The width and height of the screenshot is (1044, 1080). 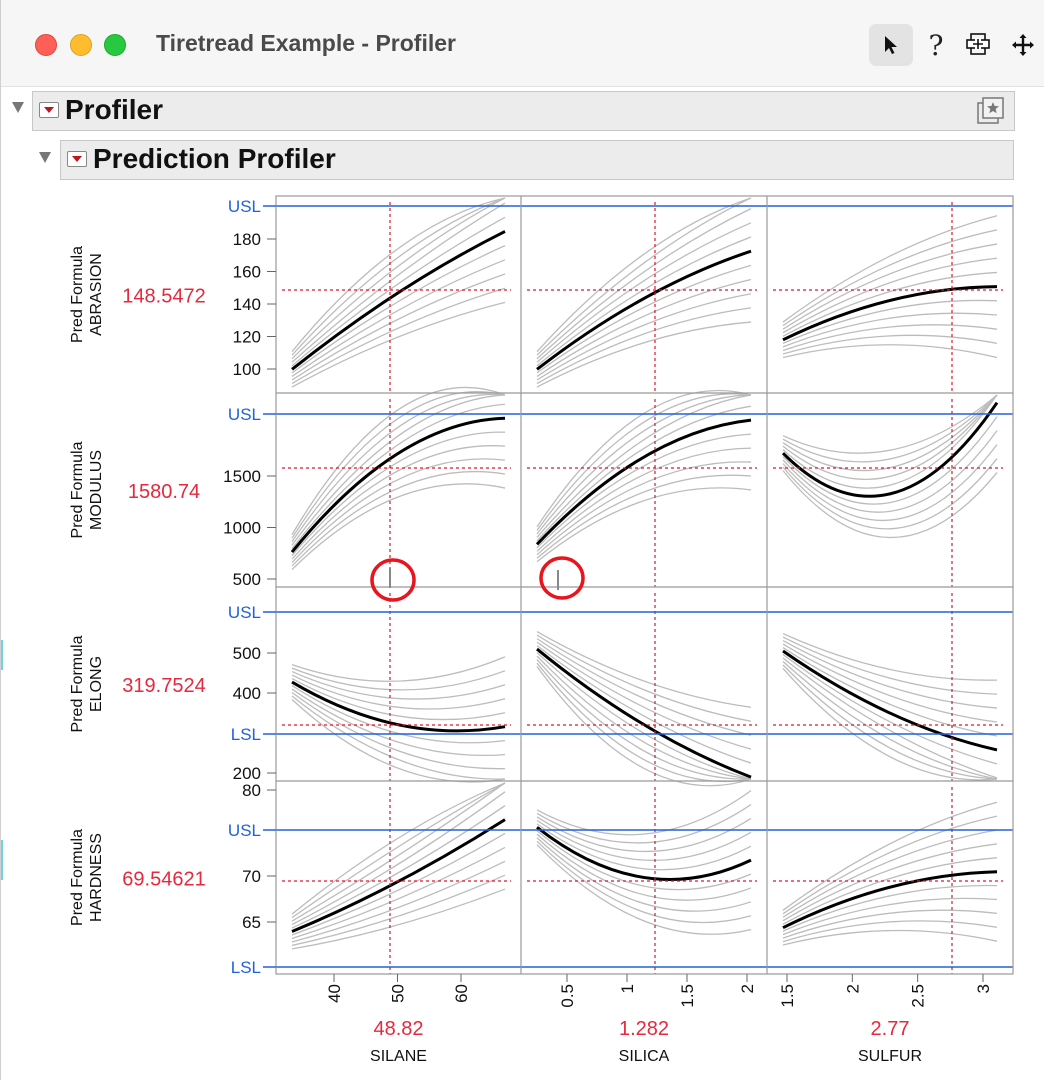 I want to click on profile-cell-hardness-sulfur, so click(x=888, y=880).